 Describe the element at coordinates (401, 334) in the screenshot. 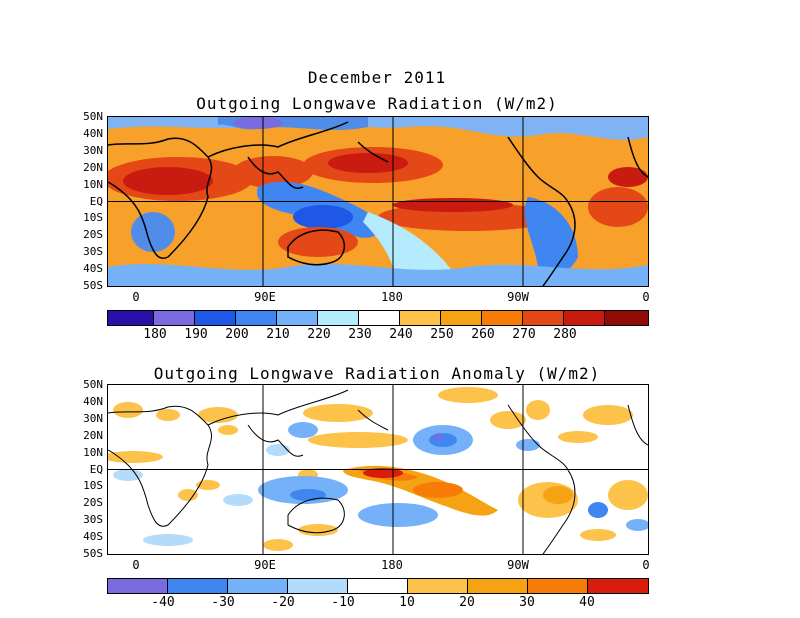

I see `colorbar-label: 240` at that location.